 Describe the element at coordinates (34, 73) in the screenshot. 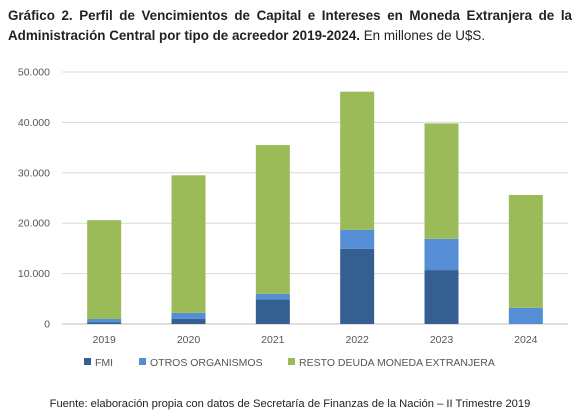

I see `y-tick-label: 50.000` at that location.